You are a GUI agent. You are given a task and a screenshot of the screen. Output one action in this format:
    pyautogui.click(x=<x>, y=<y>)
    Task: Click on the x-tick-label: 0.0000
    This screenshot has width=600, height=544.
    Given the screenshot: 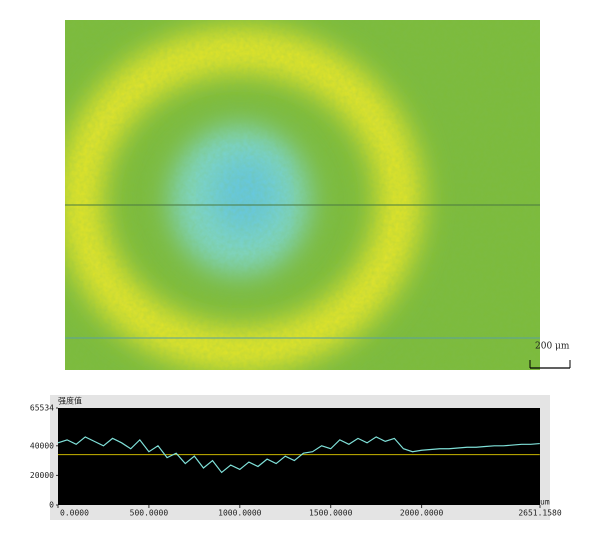 What is the action you would take?
    pyautogui.click(x=74, y=513)
    